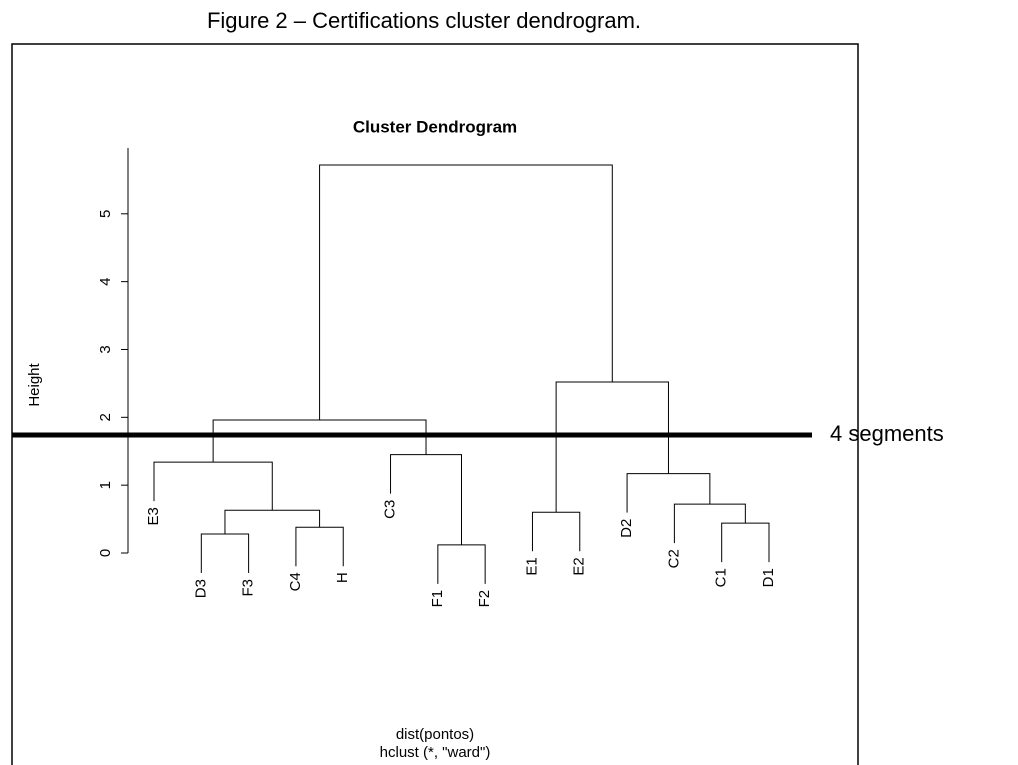  Describe the element at coordinates (579, 566) in the screenshot. I see `leaf-label: E2` at that location.